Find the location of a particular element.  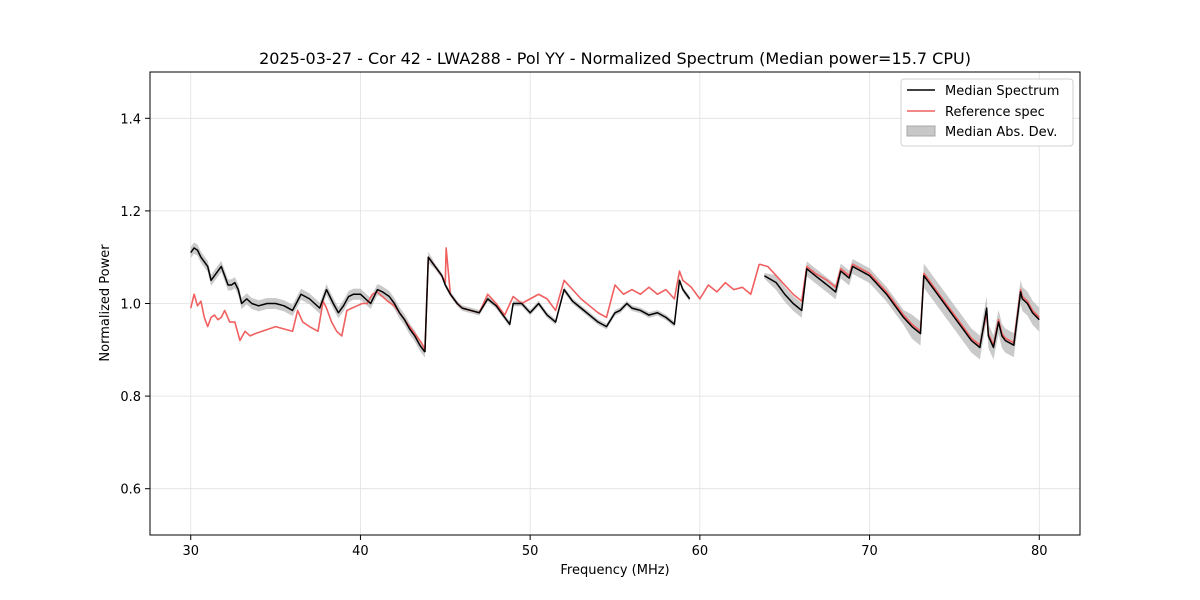

y-tick-label: 1.0 is located at coordinates (130, 305).